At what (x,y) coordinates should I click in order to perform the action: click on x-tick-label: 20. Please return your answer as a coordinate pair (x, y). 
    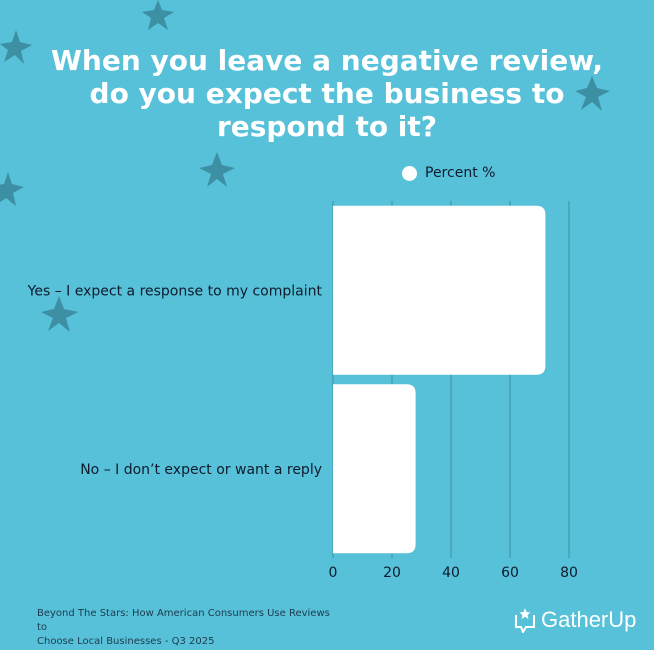
    Looking at the image, I should click on (392, 573).